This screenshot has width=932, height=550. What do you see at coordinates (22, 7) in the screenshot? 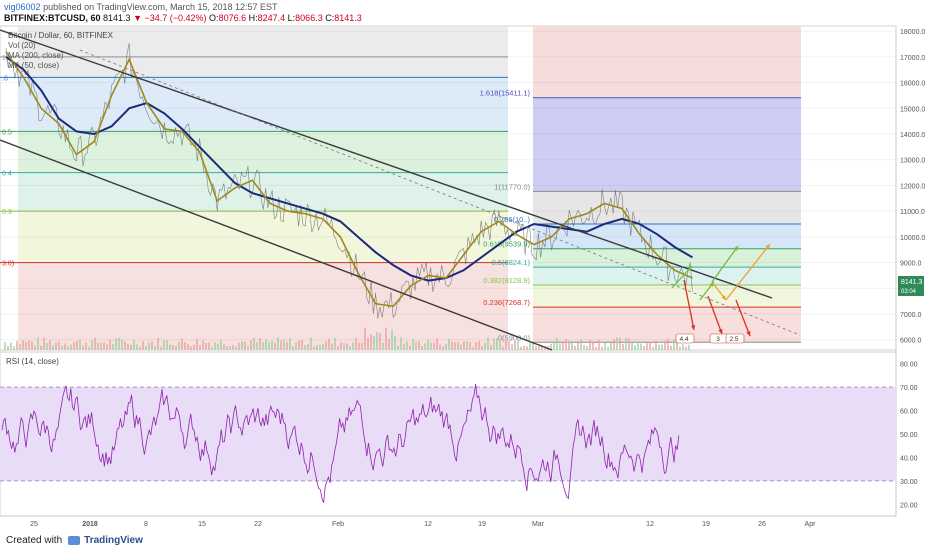
I see `author-link: vig06002` at bounding box center [22, 7].